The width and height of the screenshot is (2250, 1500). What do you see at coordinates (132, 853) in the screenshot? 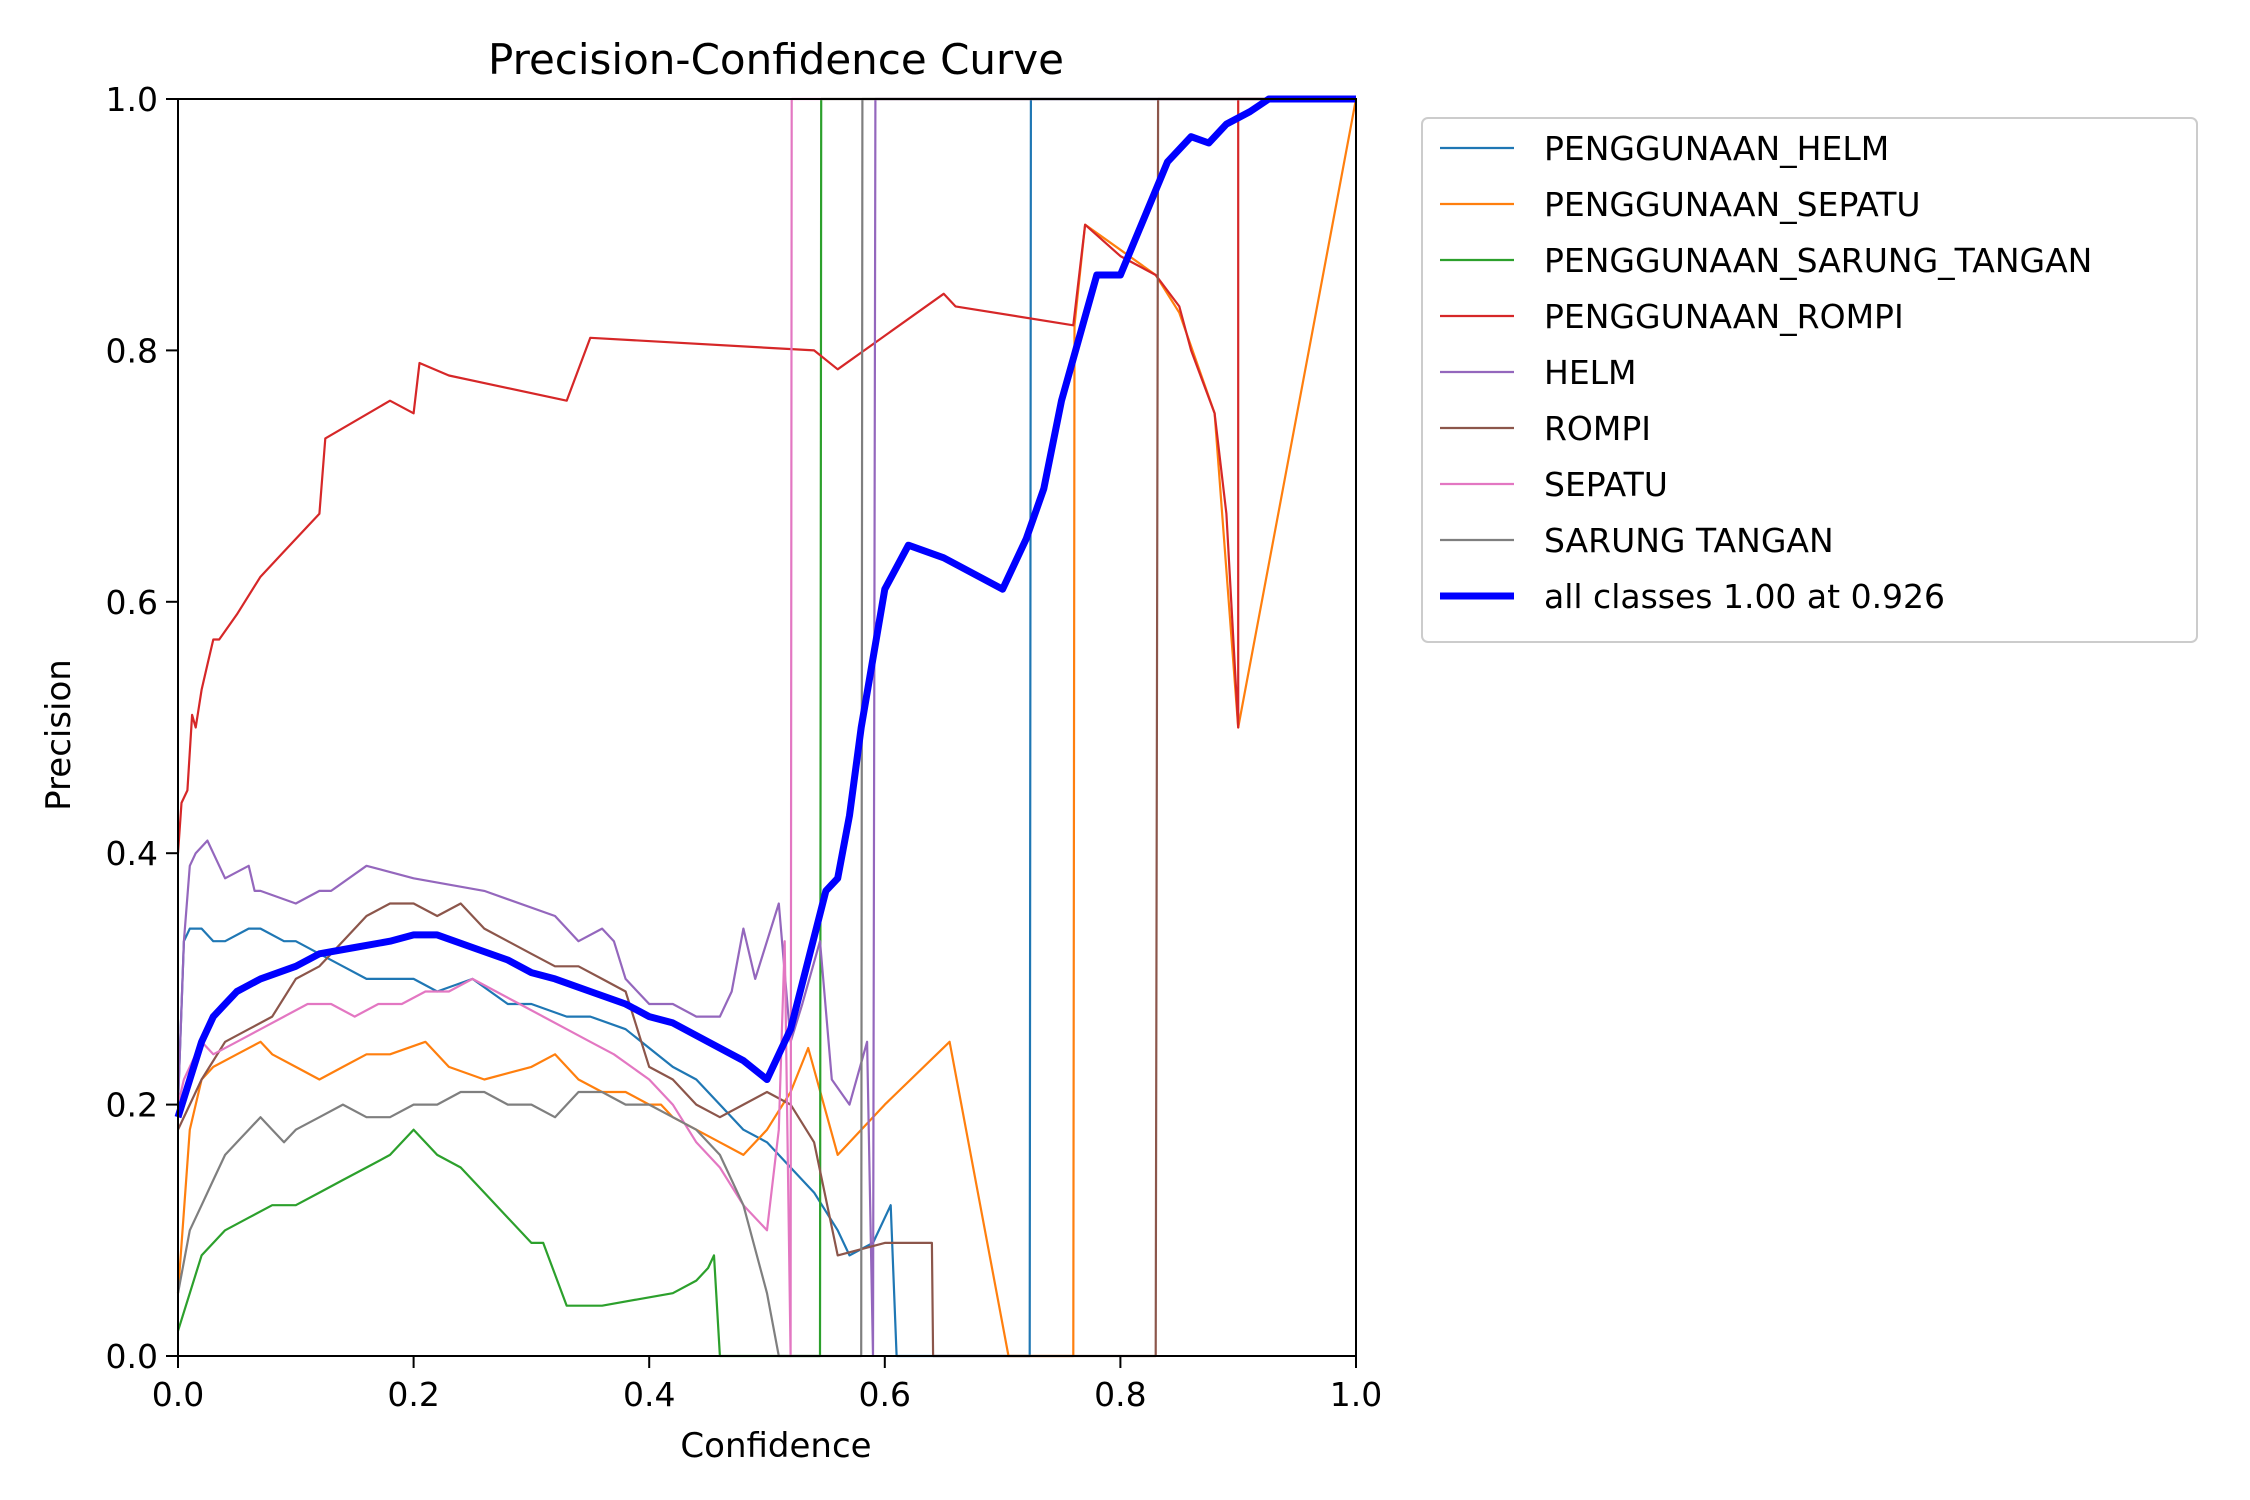
I see `y-tick-label: 0.4` at bounding box center [132, 853].